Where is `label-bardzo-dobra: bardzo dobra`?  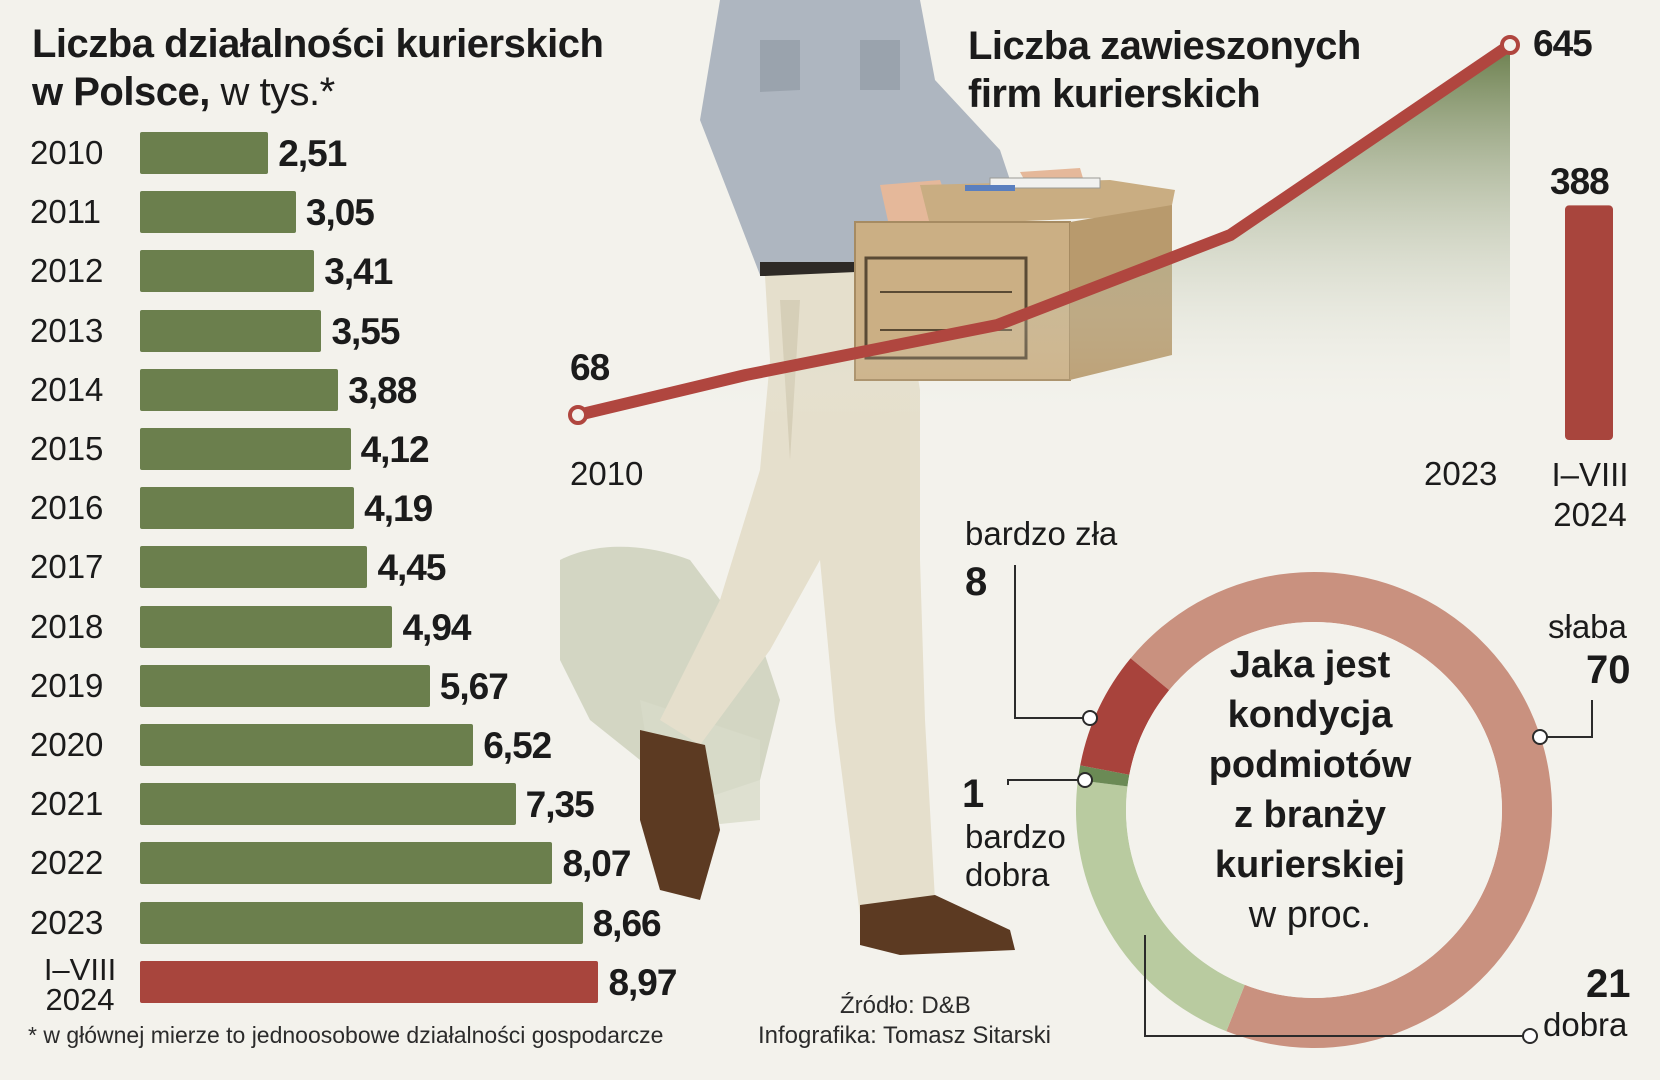
label-bardzo-dobra: bardzo dobra is located at coordinates (1015, 856).